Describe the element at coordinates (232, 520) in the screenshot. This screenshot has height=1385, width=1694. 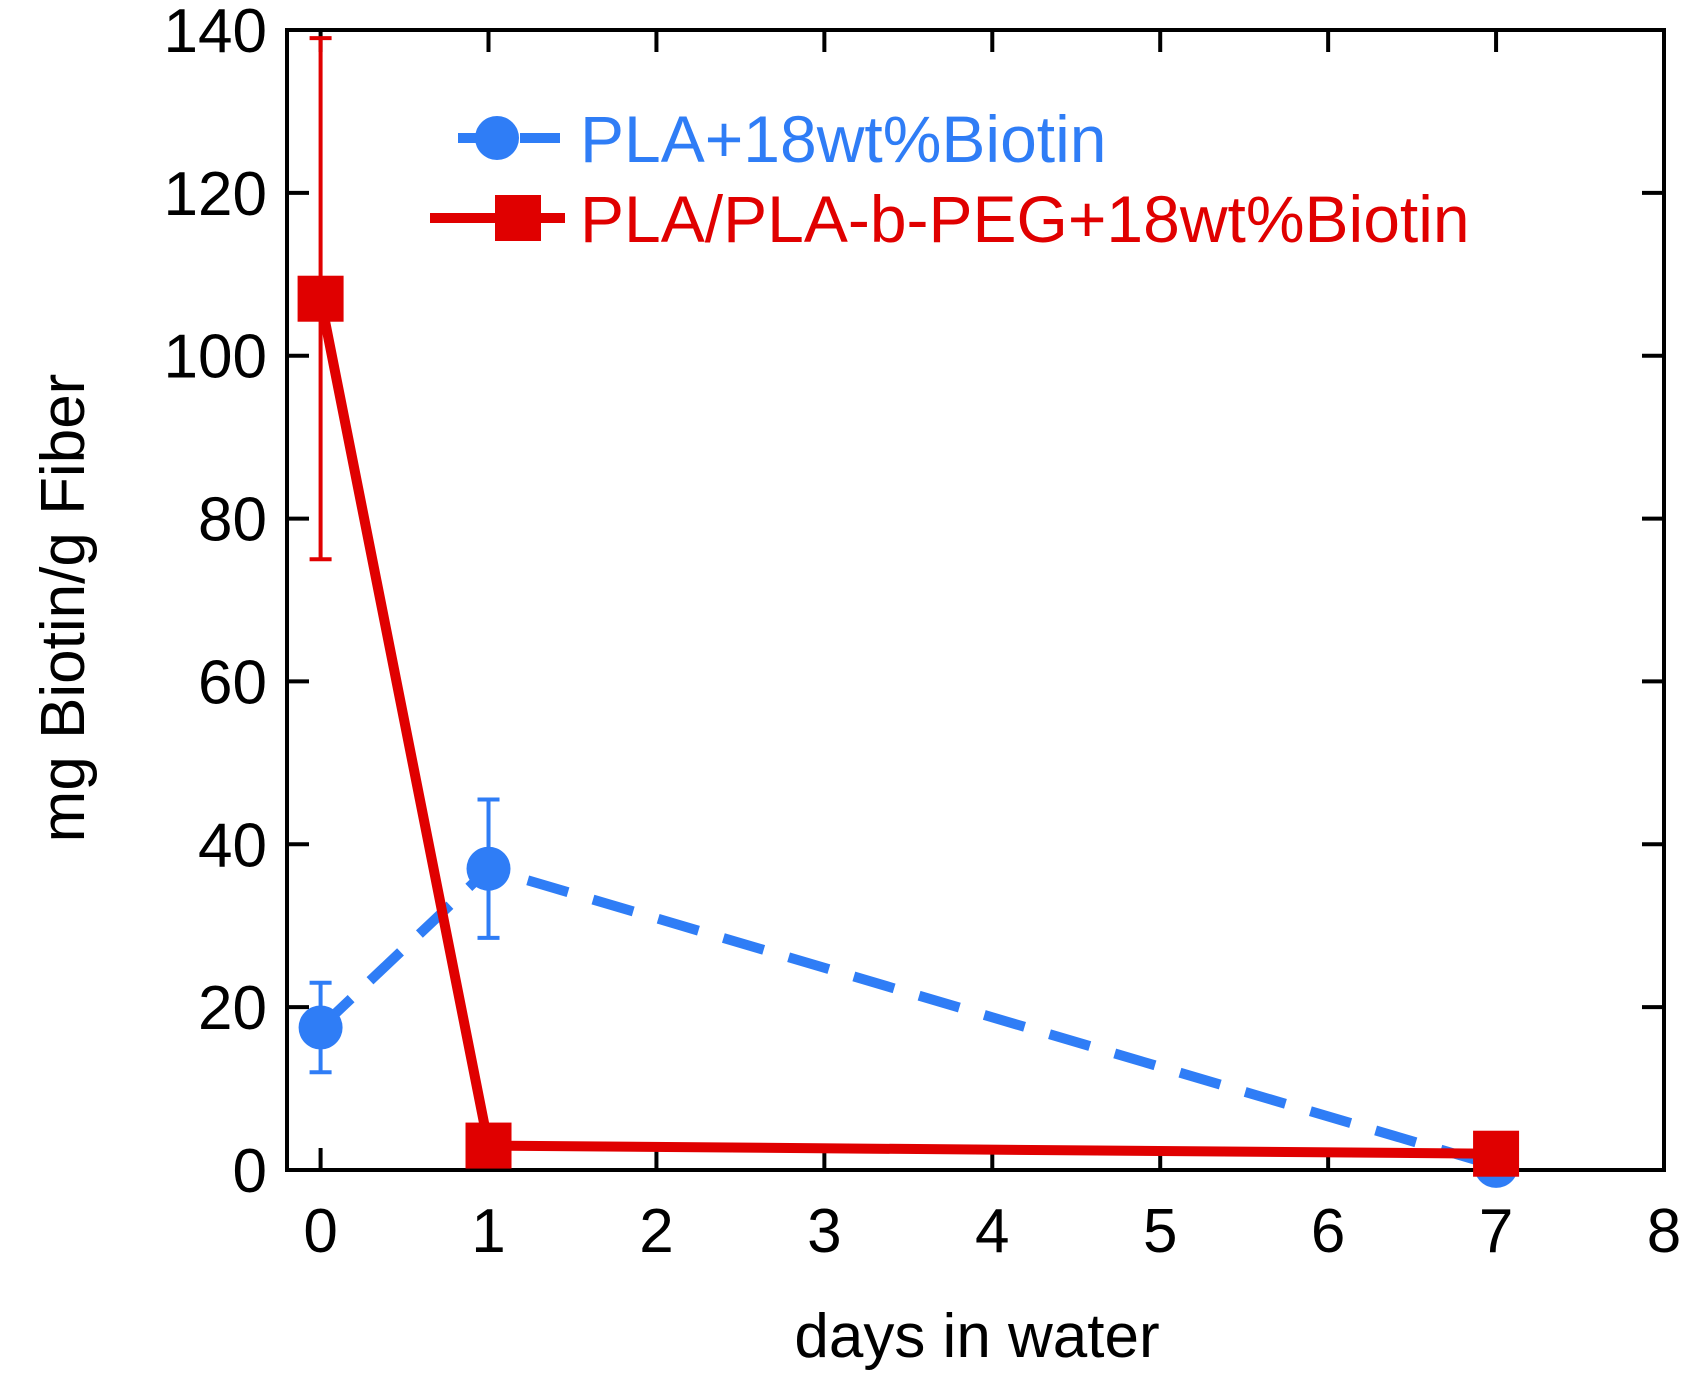
I see `y-tick-label: 80` at that location.